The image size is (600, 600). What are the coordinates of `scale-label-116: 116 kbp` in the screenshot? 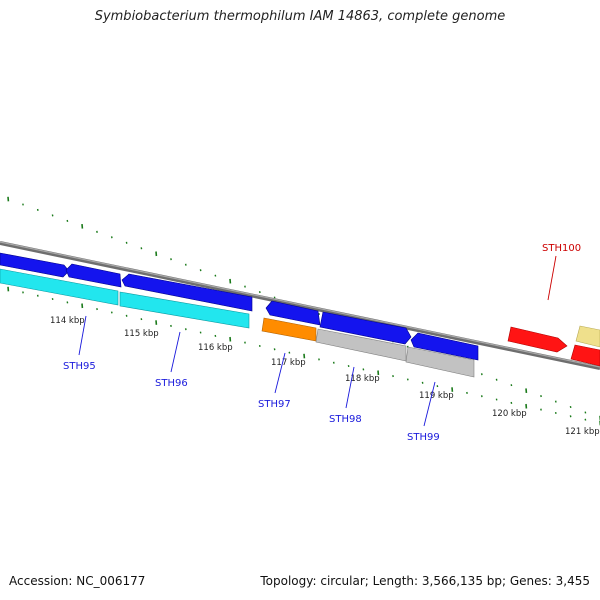 It's located at (215, 348).